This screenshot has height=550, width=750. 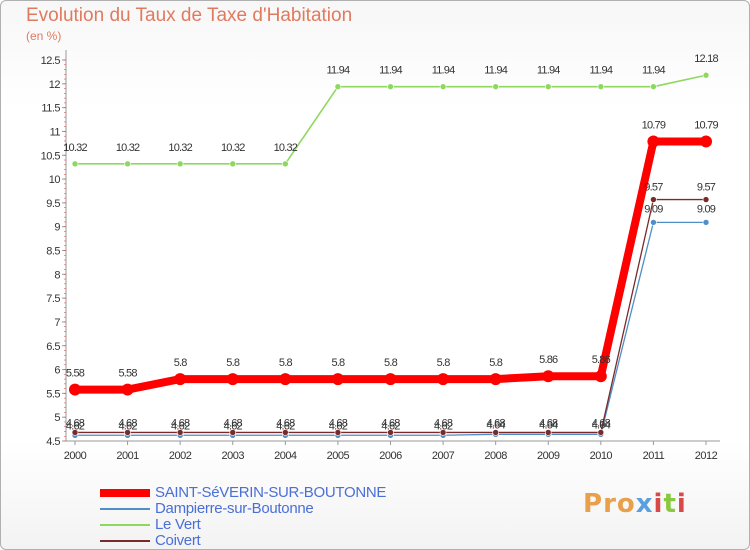 I want to click on x-tick-label: 2008, so click(x=495, y=456).